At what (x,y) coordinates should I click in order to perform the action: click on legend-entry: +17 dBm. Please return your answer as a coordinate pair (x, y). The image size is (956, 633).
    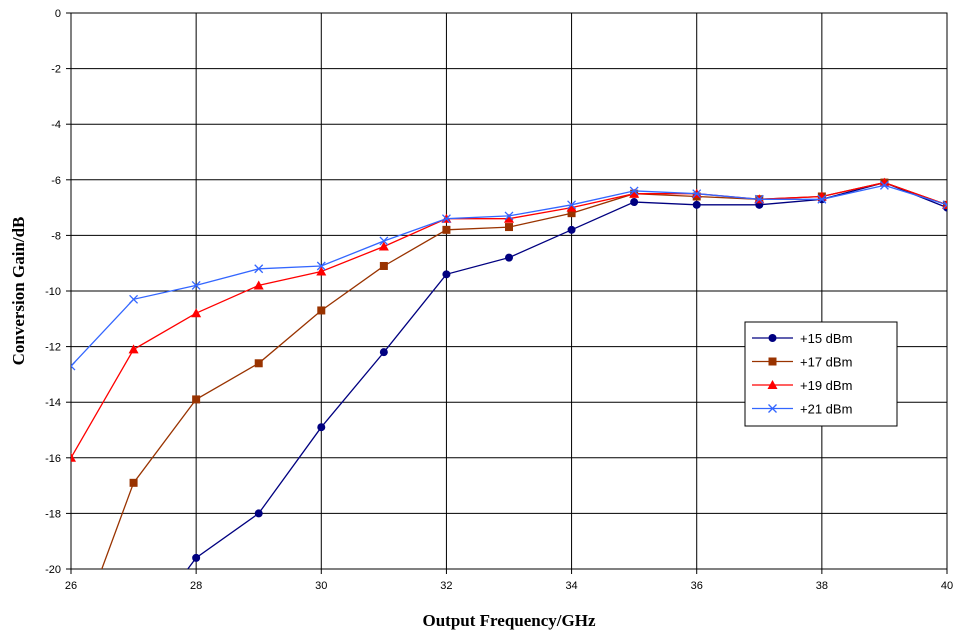
    Looking at the image, I should click on (802, 362).